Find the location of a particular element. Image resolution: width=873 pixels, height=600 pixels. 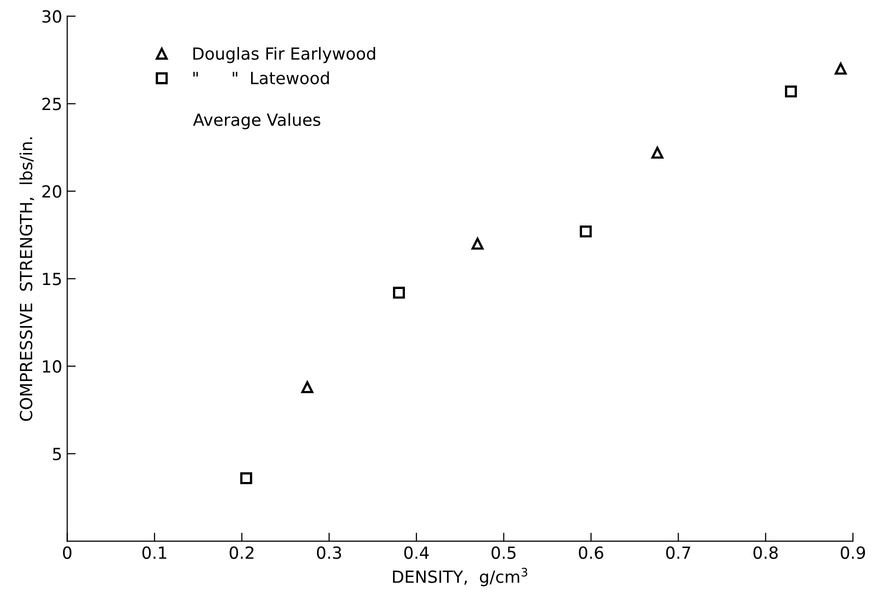

x-tick-label: 0.3 is located at coordinates (329, 552).